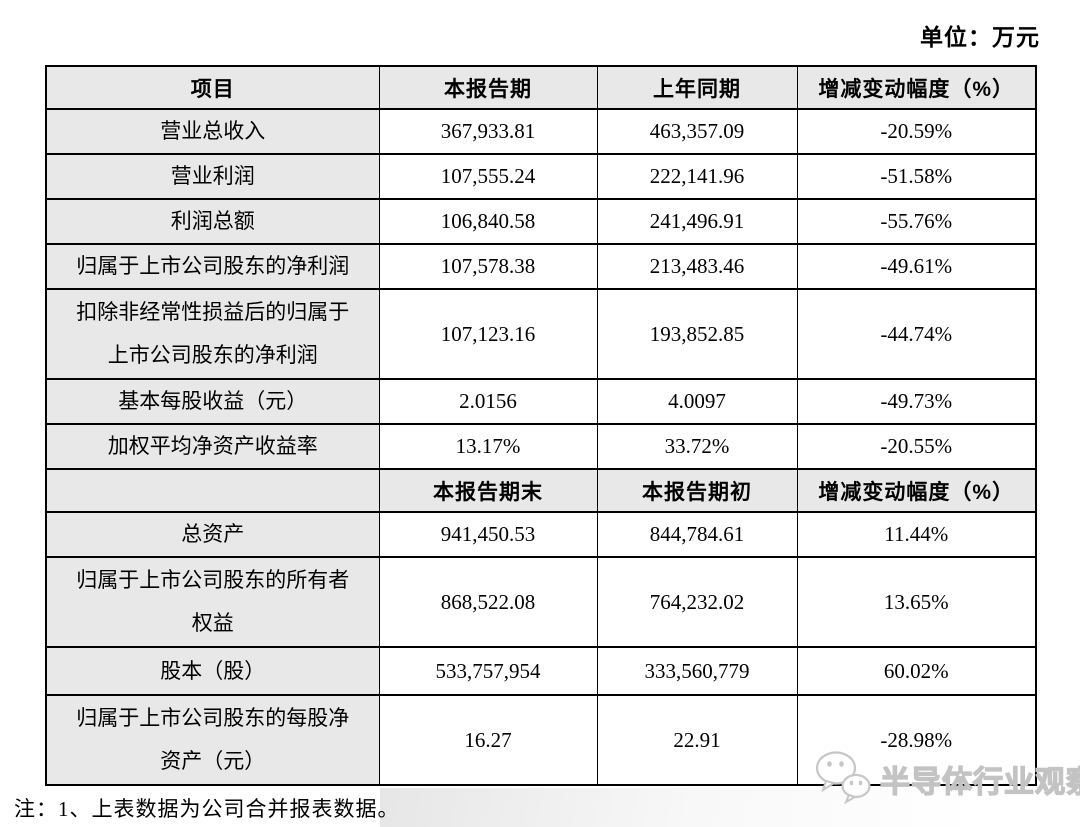 The image size is (1080, 827). What do you see at coordinates (488, 222) in the screenshot?
I see `cell-current: 106,840.58` at bounding box center [488, 222].